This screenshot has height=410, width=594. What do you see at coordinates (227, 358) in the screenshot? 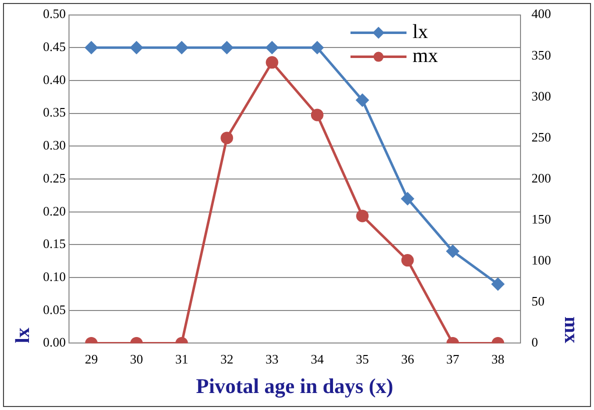
I see `x-tick-label: 32` at bounding box center [227, 358].